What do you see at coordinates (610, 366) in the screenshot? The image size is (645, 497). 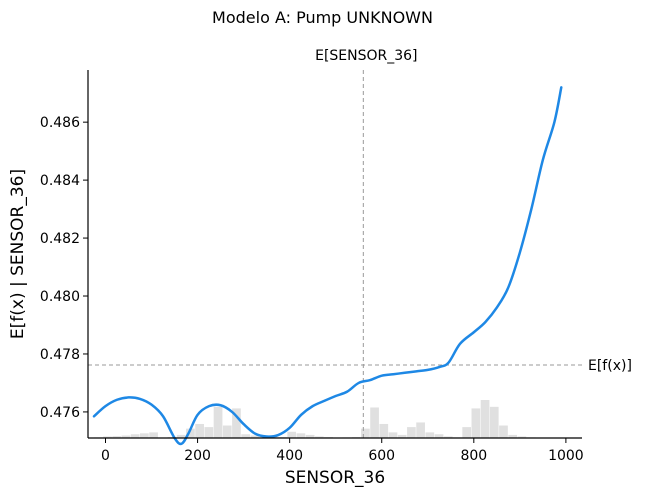 I see `expected-fx-label: E[f(x)]` at bounding box center [610, 366].